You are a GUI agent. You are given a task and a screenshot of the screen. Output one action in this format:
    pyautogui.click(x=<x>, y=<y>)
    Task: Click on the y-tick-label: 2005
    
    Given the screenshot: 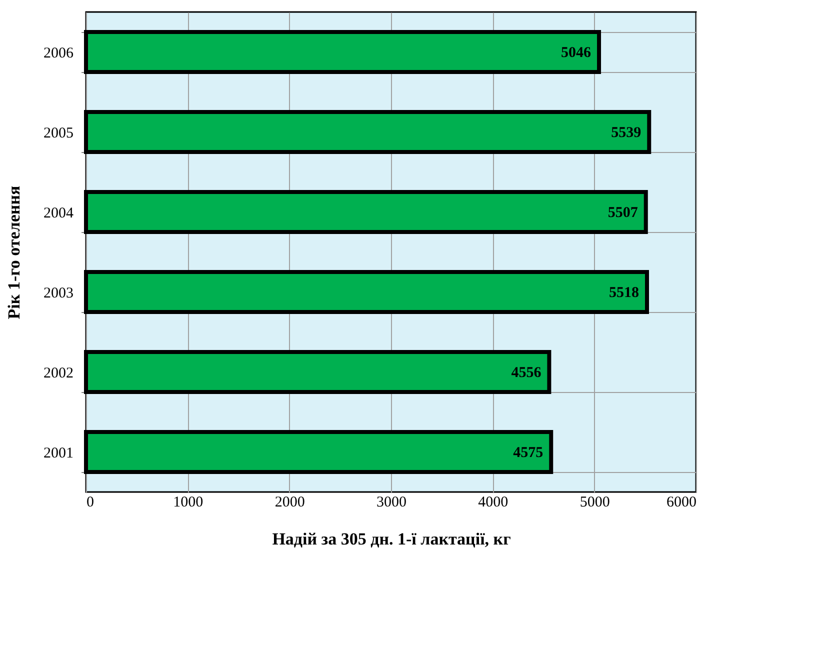 What is the action you would take?
    pyautogui.click(x=59, y=134)
    